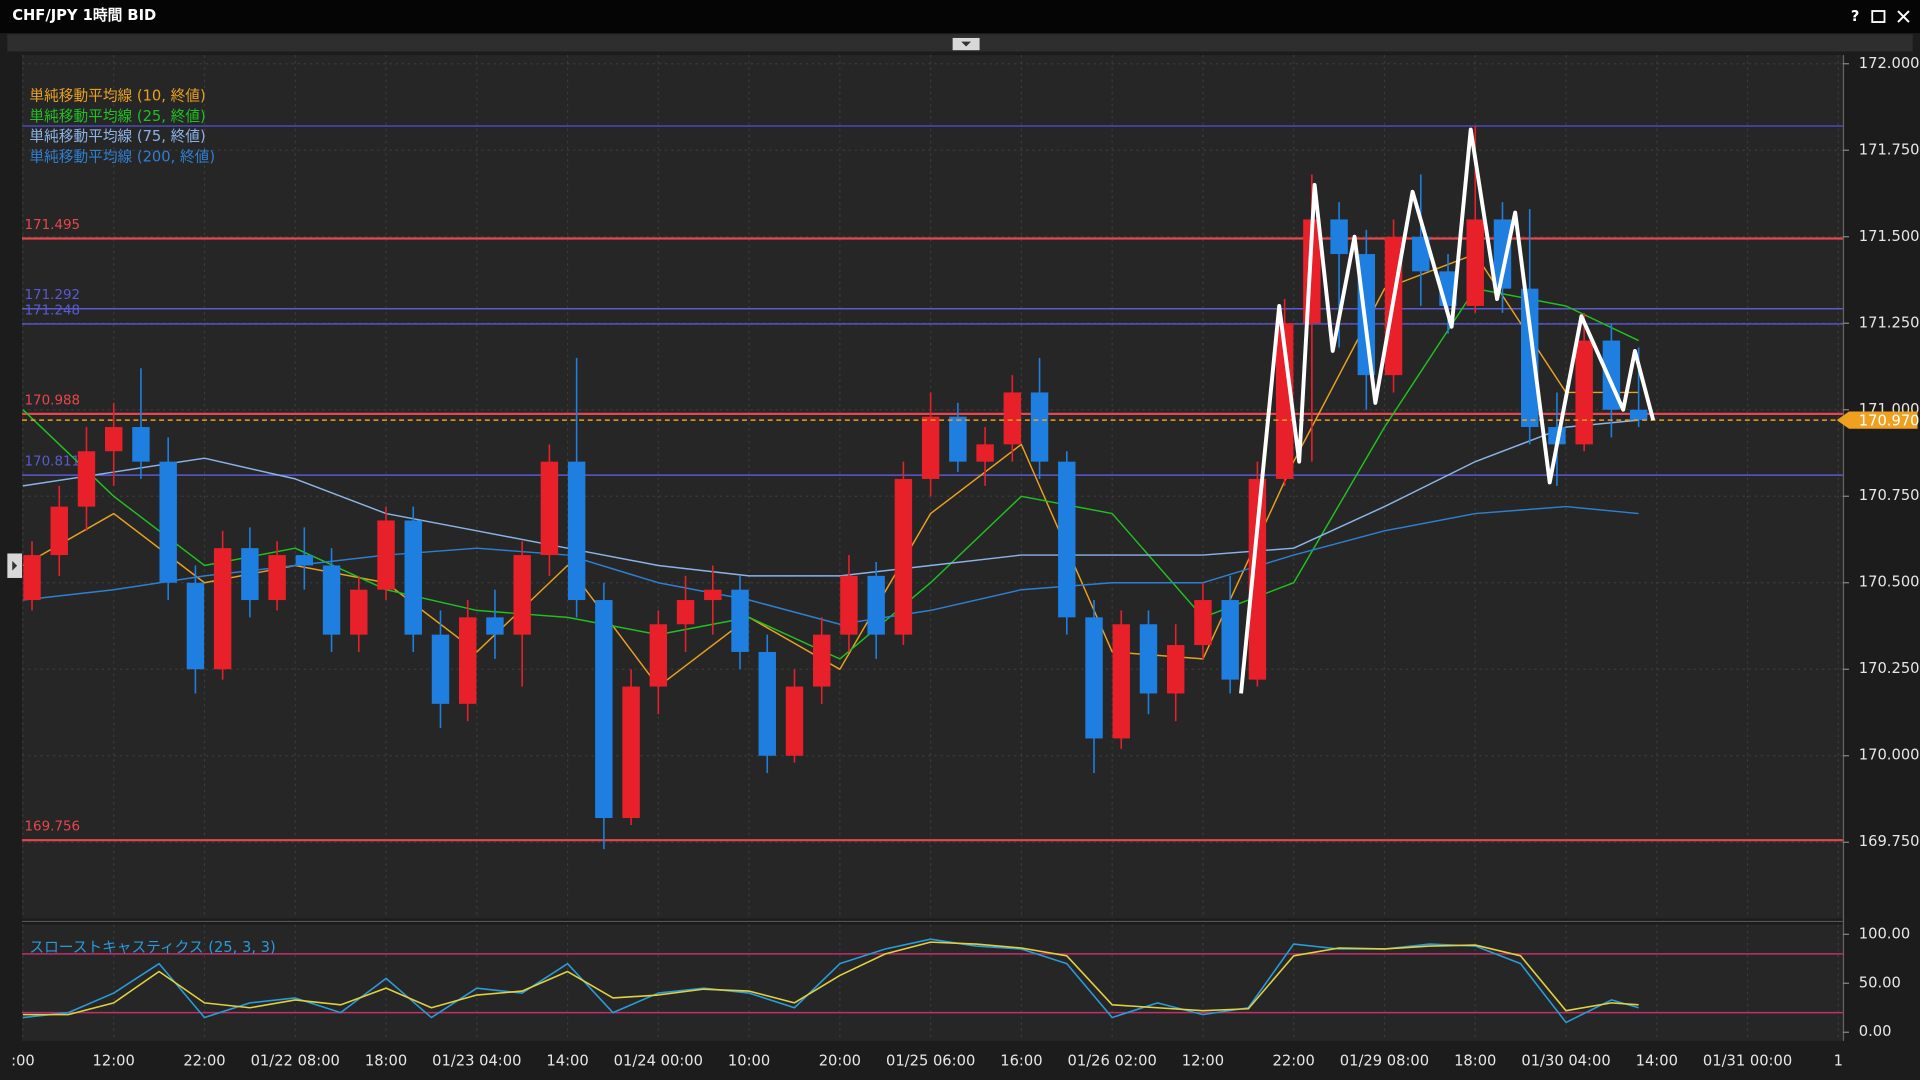 This screenshot has height=1080, width=1920. Describe the element at coordinates (1203, 1061) in the screenshot. I see `x-tick-label: 12:00` at that location.